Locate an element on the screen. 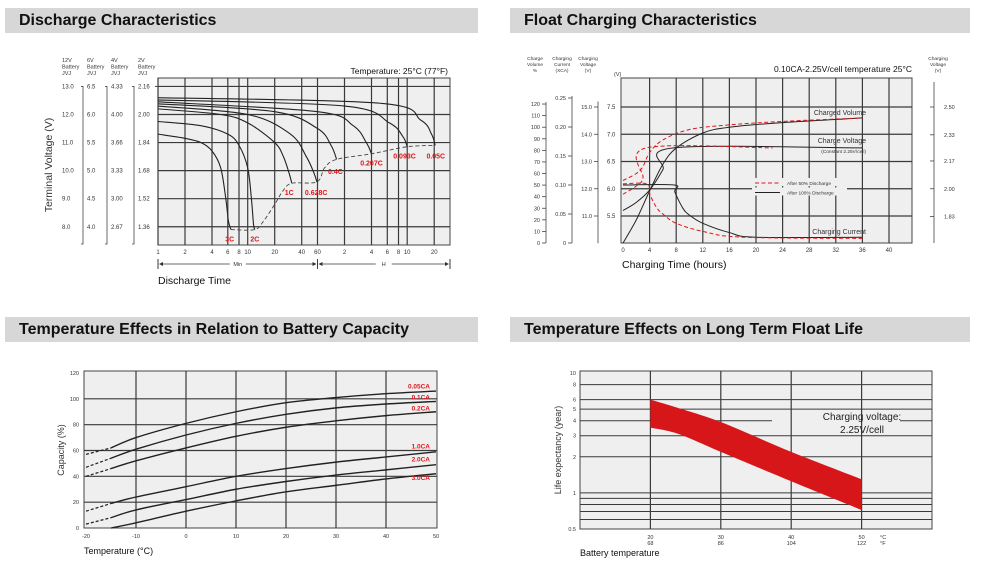  float-voltage12-tick-label: 11.0 is located at coordinates (587, 217).